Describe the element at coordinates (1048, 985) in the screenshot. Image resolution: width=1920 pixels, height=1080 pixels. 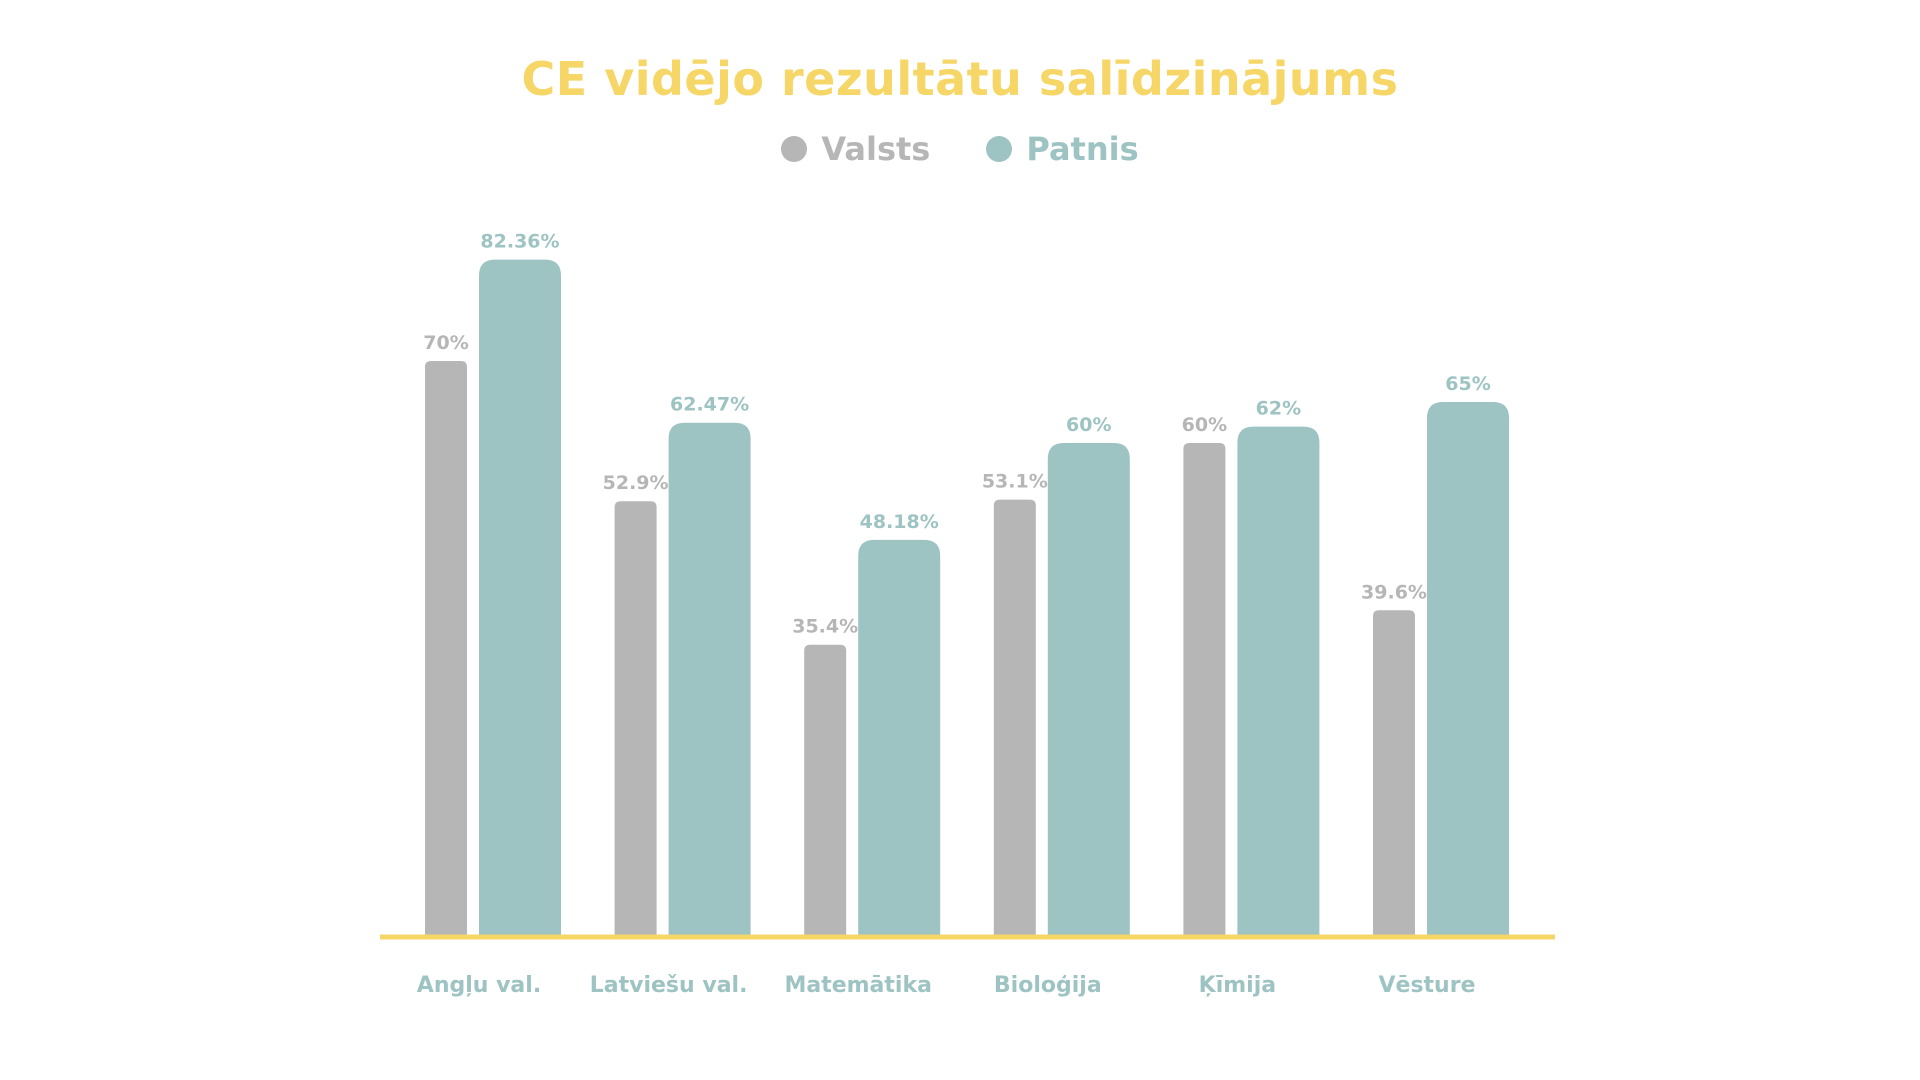
I see `category-label-biologija: Bioloģija` at that location.